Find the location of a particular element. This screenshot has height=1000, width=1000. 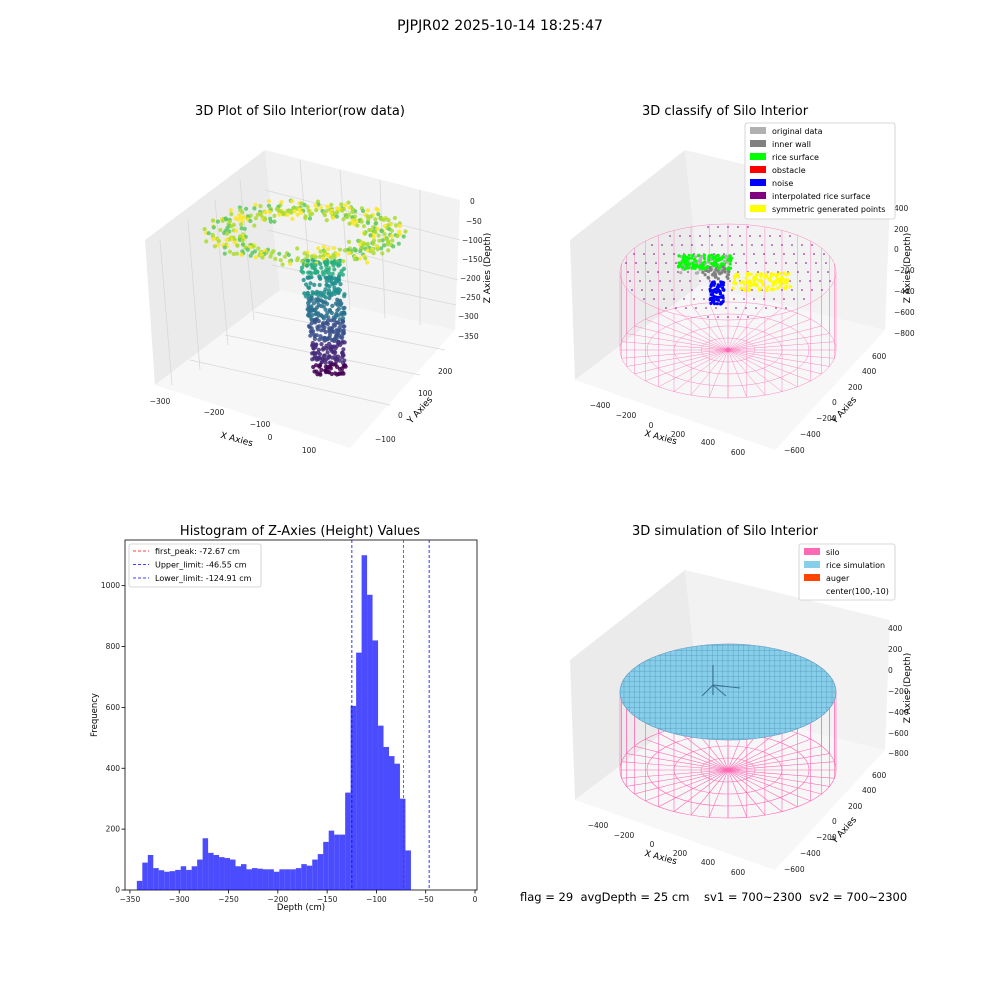

plot2-x-tick: −400 is located at coordinates (600, 405).